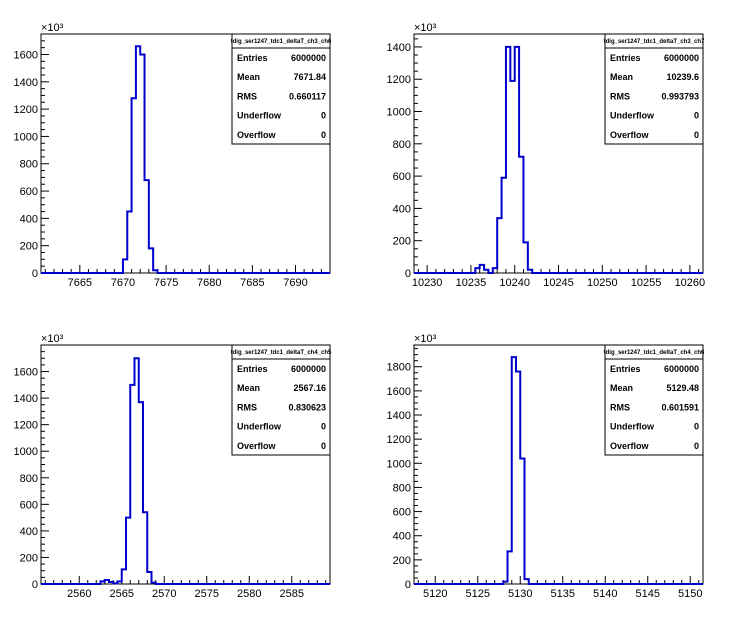  What do you see at coordinates (602, 283) in the screenshot?
I see `x-tick-label: 10250` at bounding box center [602, 283].